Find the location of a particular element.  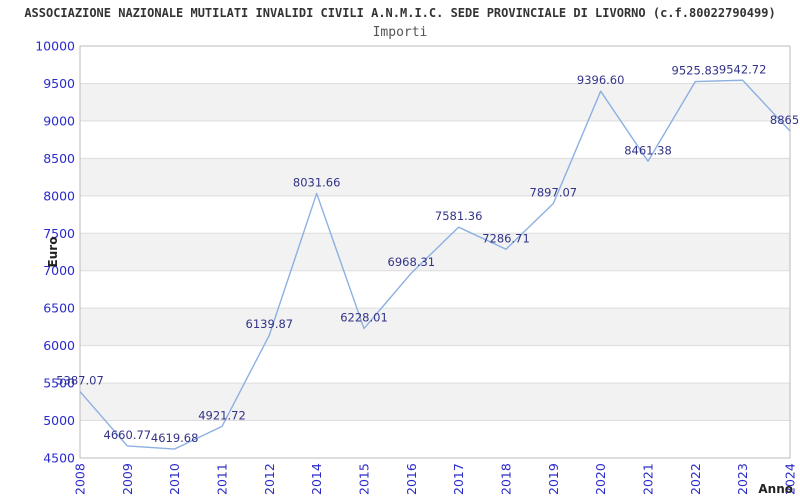

point-label: 9525.83 is located at coordinates (696, 71).